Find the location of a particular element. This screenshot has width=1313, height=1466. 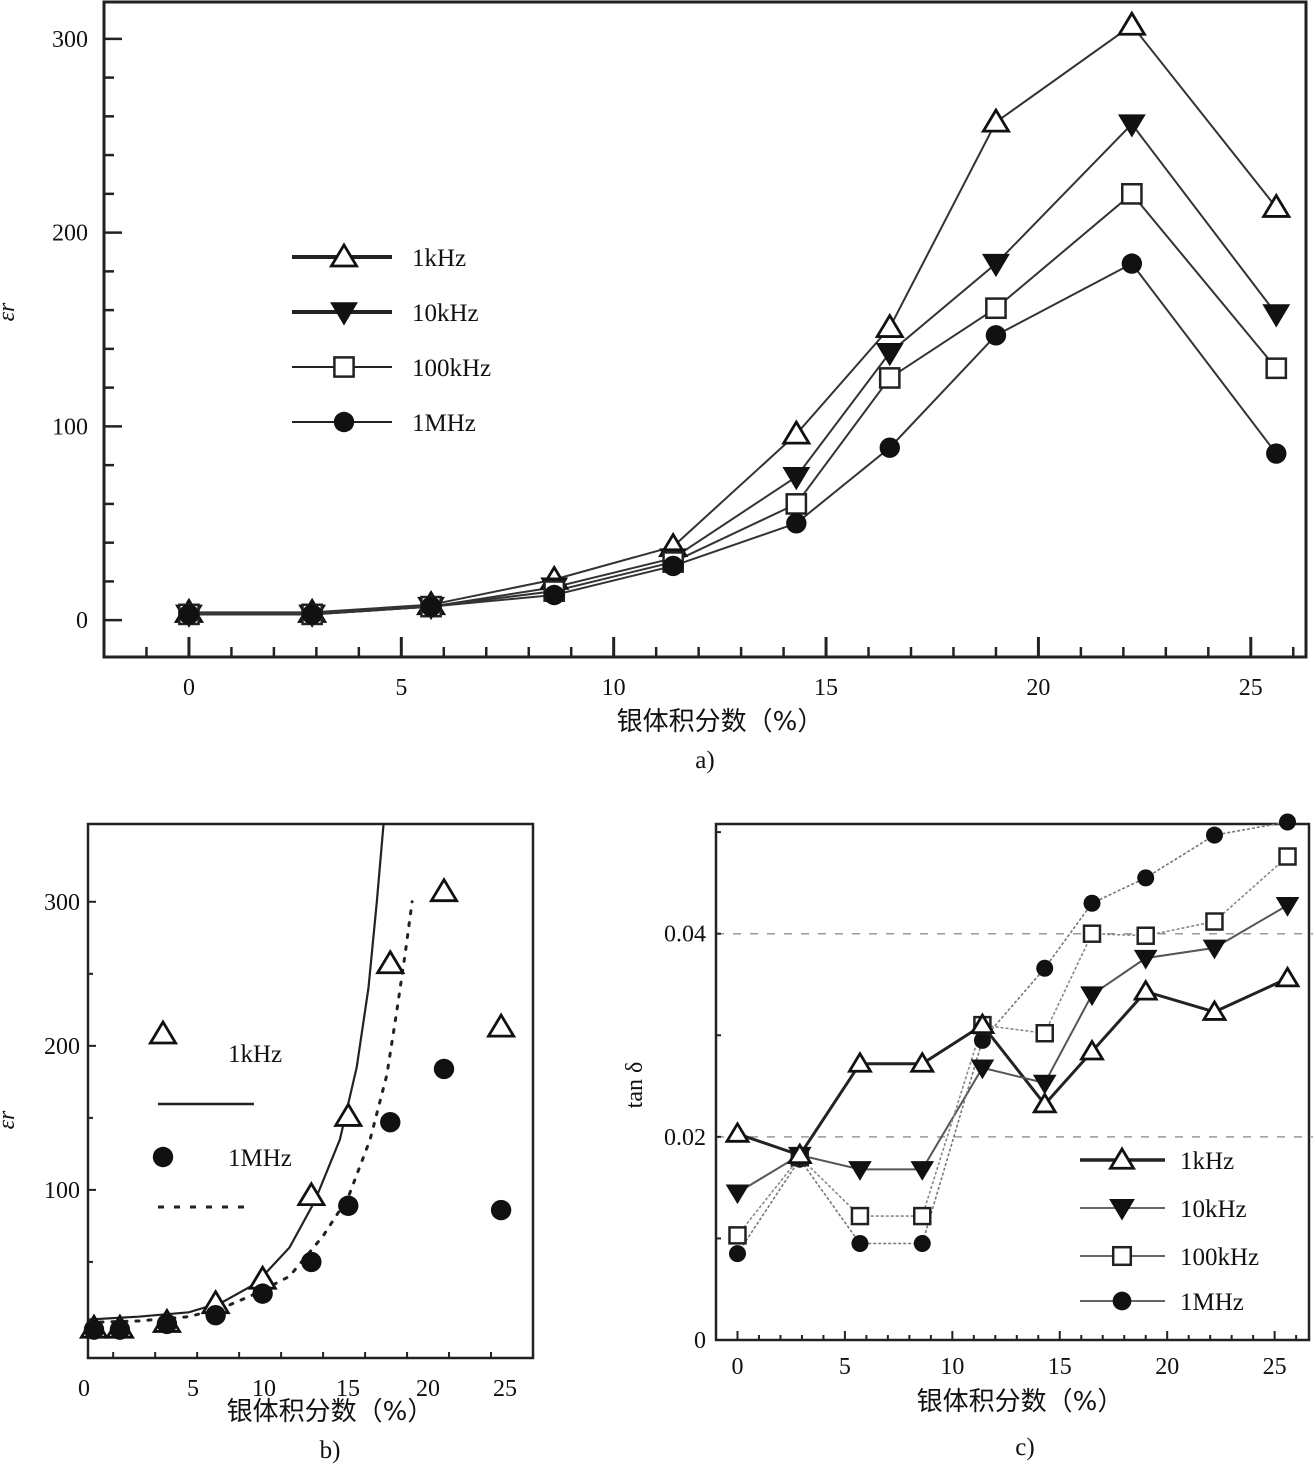

fit-curve-dotted is located at coordinates (250, 1112).